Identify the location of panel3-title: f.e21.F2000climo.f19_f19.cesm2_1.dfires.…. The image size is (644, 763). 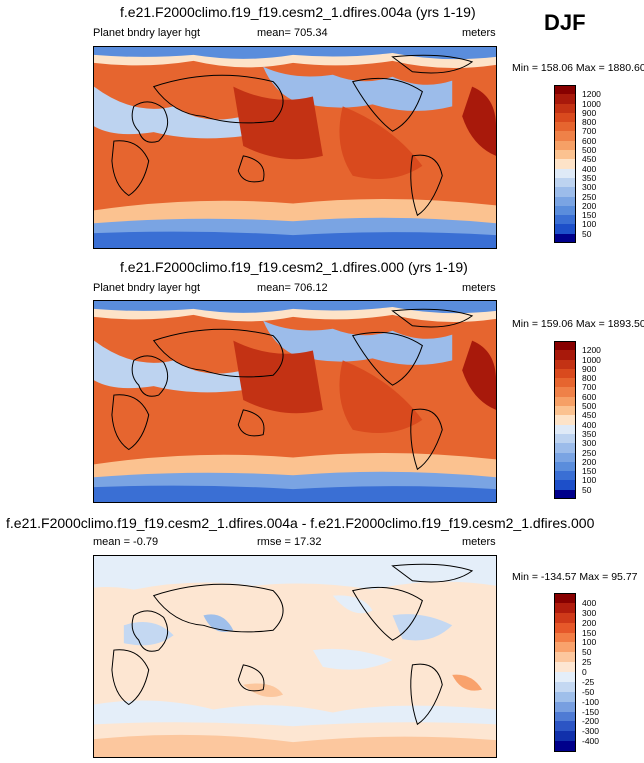
(300, 523).